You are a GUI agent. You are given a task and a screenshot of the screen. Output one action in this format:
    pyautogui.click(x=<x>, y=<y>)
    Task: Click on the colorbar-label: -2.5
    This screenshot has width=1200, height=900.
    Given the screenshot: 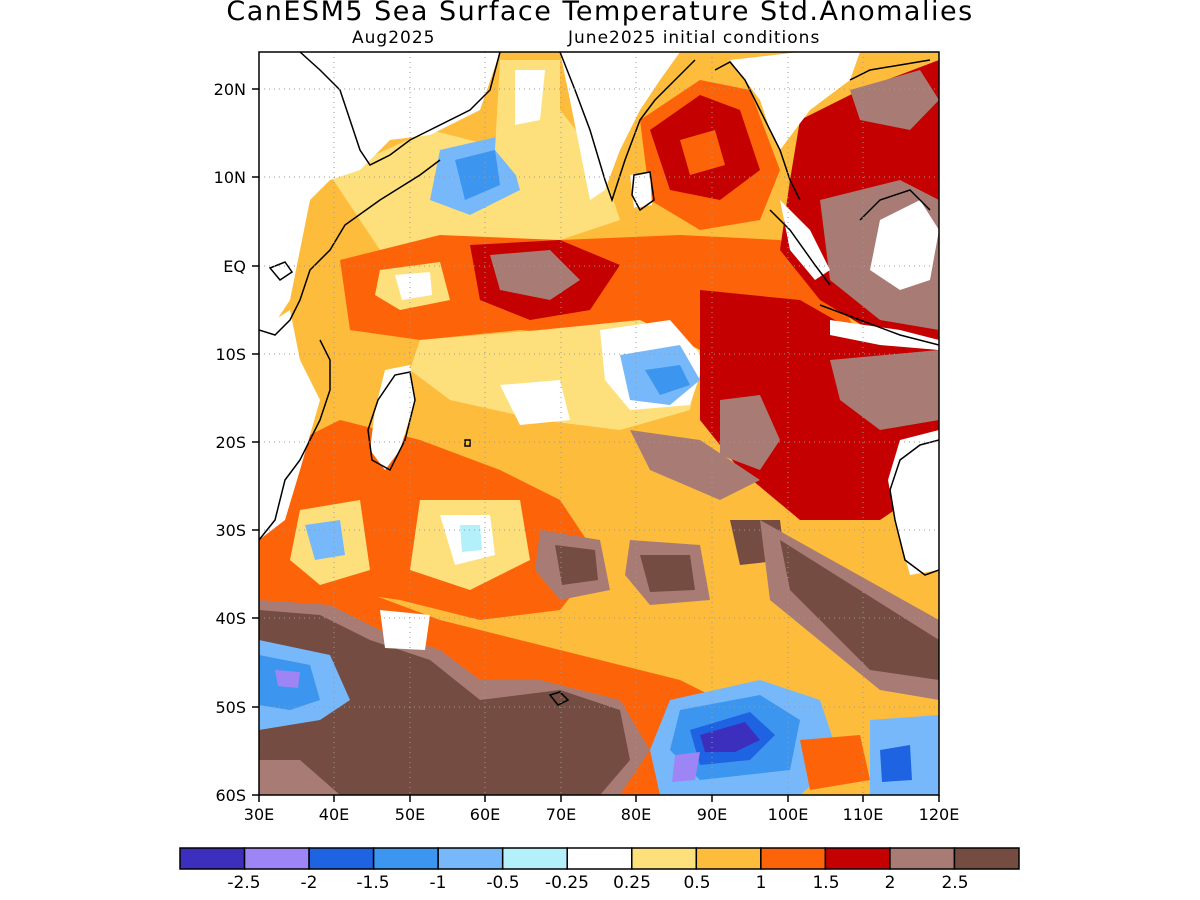 What is the action you would take?
    pyautogui.click(x=243, y=883)
    